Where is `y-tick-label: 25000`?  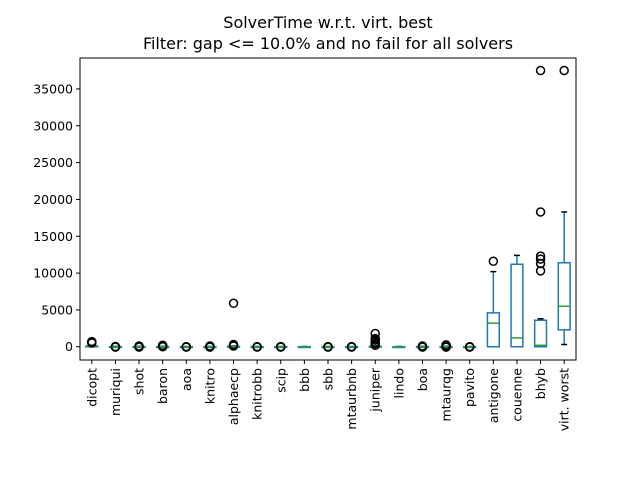
y-tick-label: 25000 is located at coordinates (53, 162).